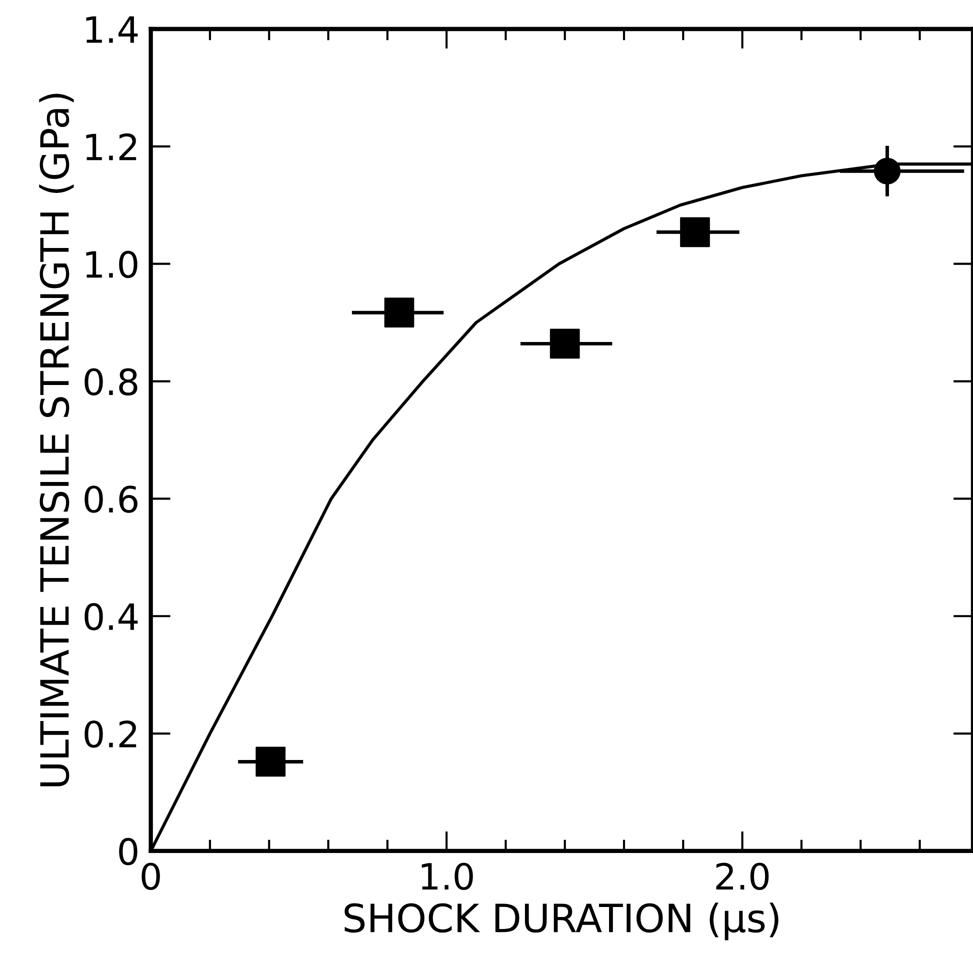 The image size is (973, 967). Describe the element at coordinates (742, 876) in the screenshot. I see `x-tick-label: 2.0` at that location.